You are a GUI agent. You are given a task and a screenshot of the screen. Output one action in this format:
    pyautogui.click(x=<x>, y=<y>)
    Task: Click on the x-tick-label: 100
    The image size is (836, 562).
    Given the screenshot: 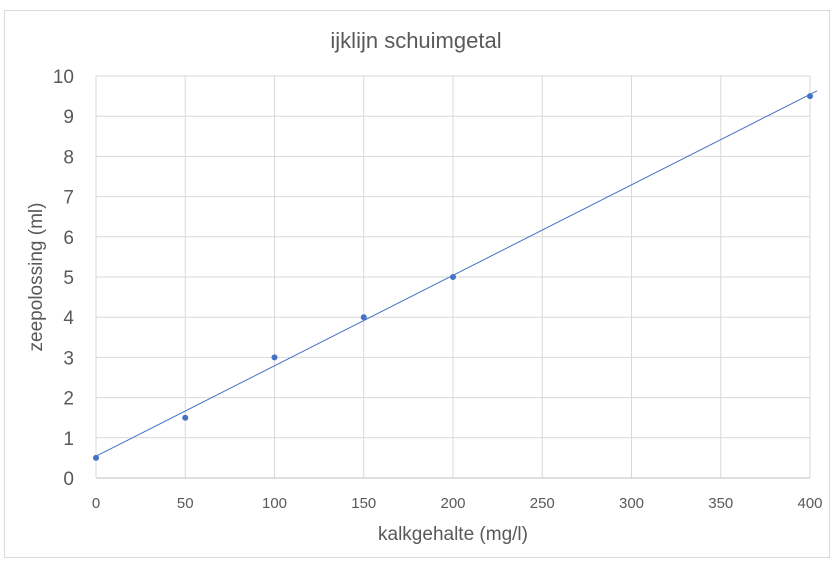 What is the action you would take?
    pyautogui.click(x=274, y=503)
    